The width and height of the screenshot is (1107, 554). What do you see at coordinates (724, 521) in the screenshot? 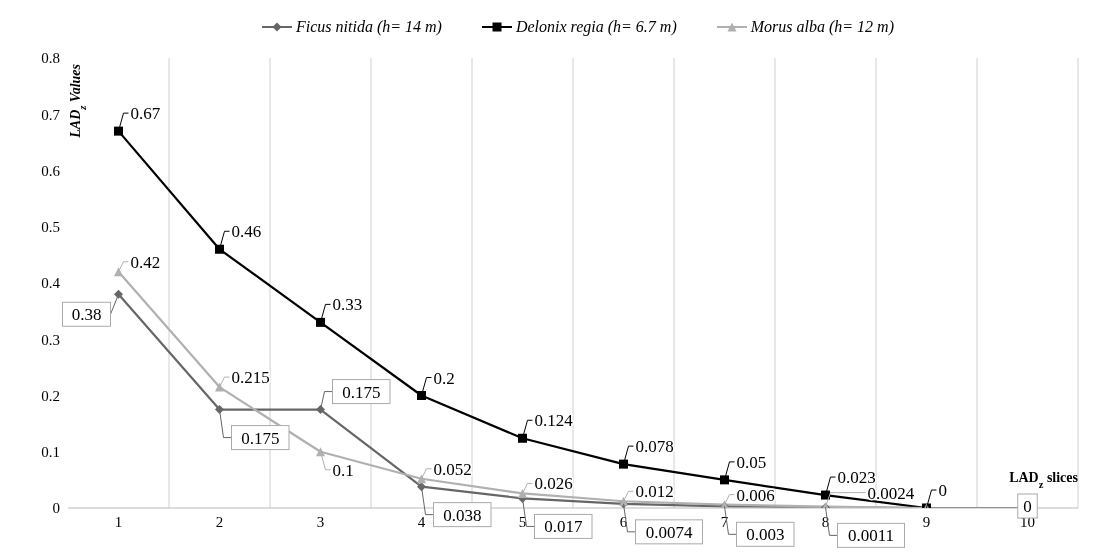
I see `x-tick-label: 7` at bounding box center [724, 521].